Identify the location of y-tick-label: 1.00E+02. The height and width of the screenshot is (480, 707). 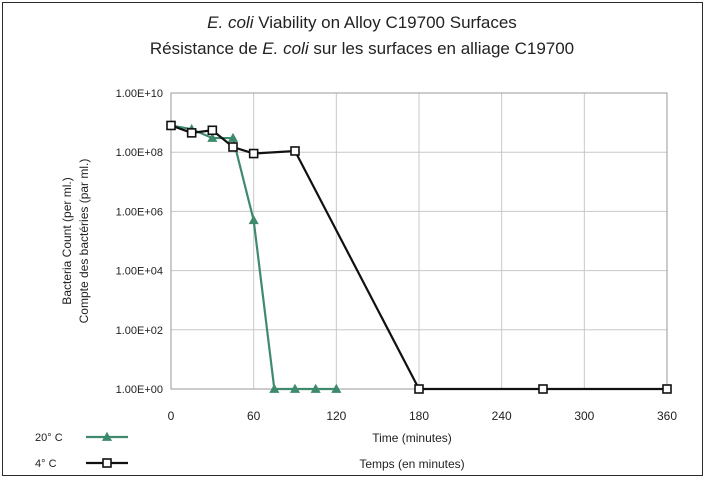
(139, 331).